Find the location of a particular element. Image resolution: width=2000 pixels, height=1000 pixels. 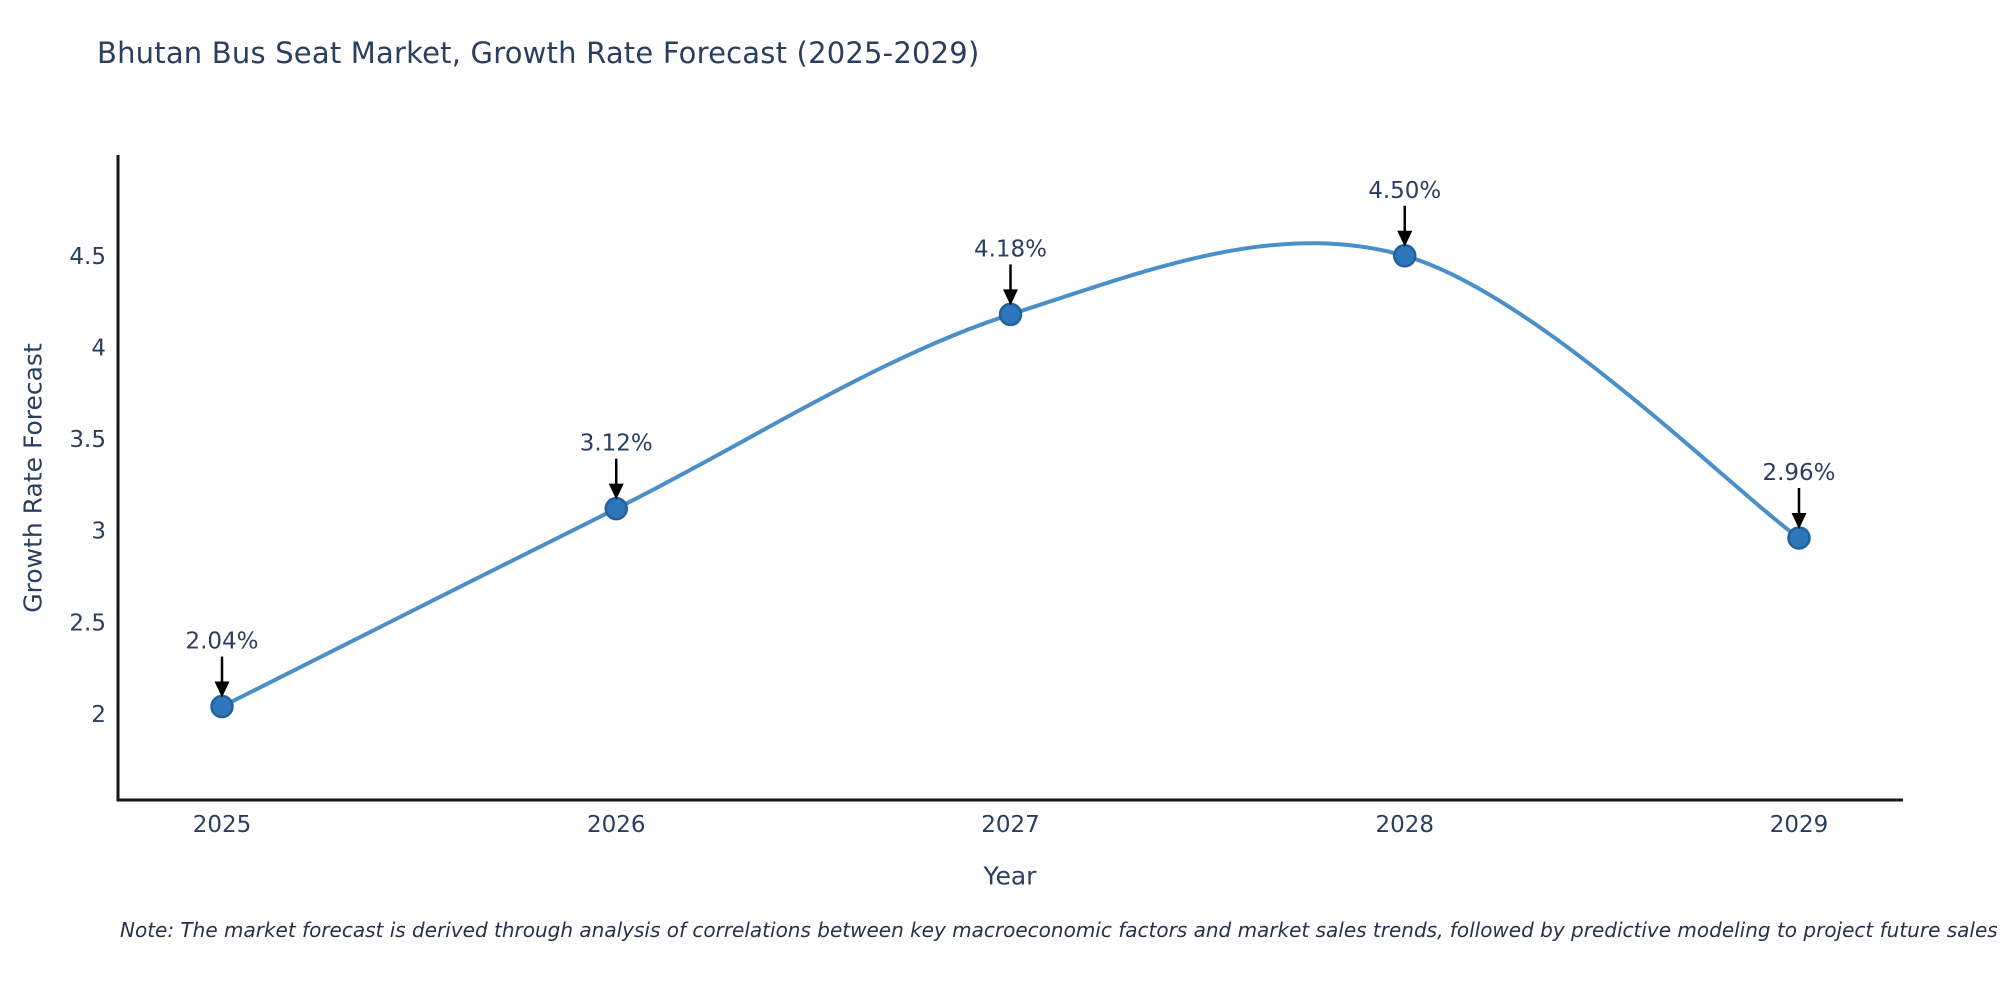

x-tick-label: 2028 is located at coordinates (1404, 825).